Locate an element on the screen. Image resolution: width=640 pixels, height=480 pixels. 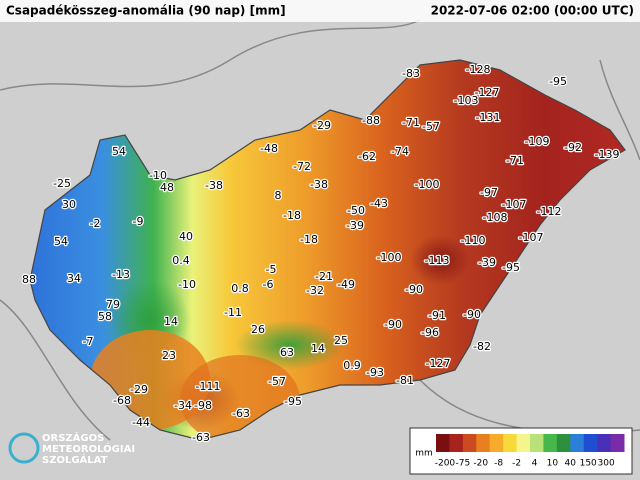
station-value: -7 is located at coordinates (88, 341).